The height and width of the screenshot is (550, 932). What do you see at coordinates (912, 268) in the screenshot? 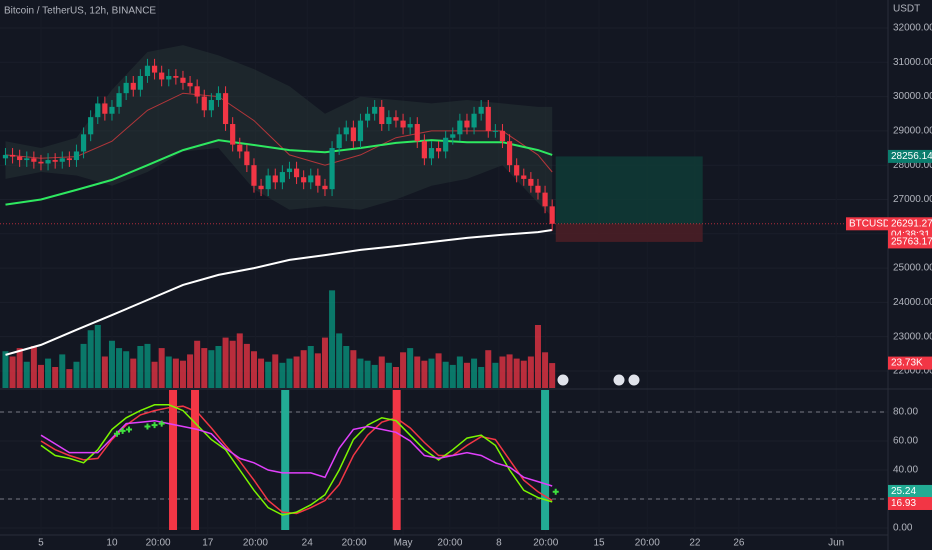
I see `y-tick-label: 25000.00` at bounding box center [912, 268].